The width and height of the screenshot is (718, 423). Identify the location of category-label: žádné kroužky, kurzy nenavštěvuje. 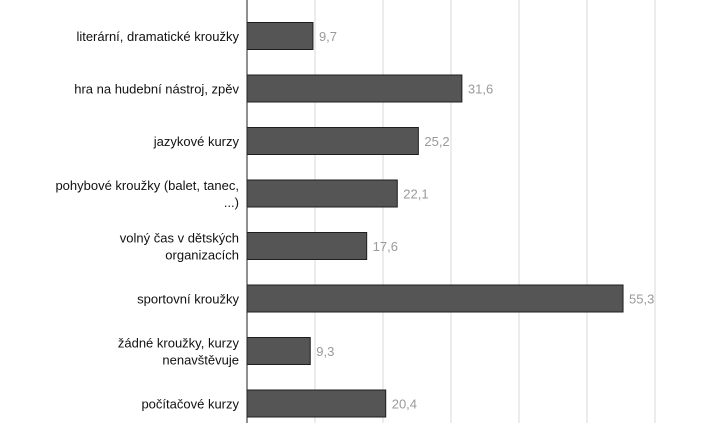
(179, 352).